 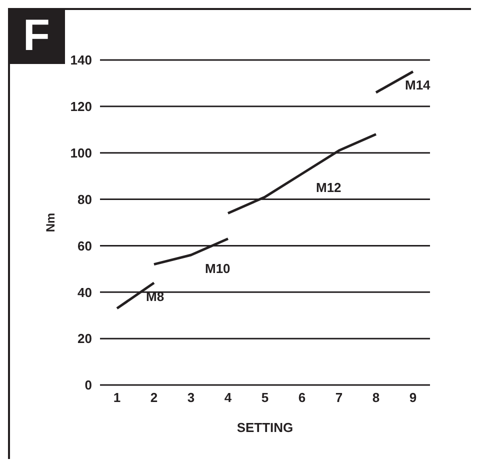 I want to click on y-axis-title: Nm, so click(x=50, y=222).